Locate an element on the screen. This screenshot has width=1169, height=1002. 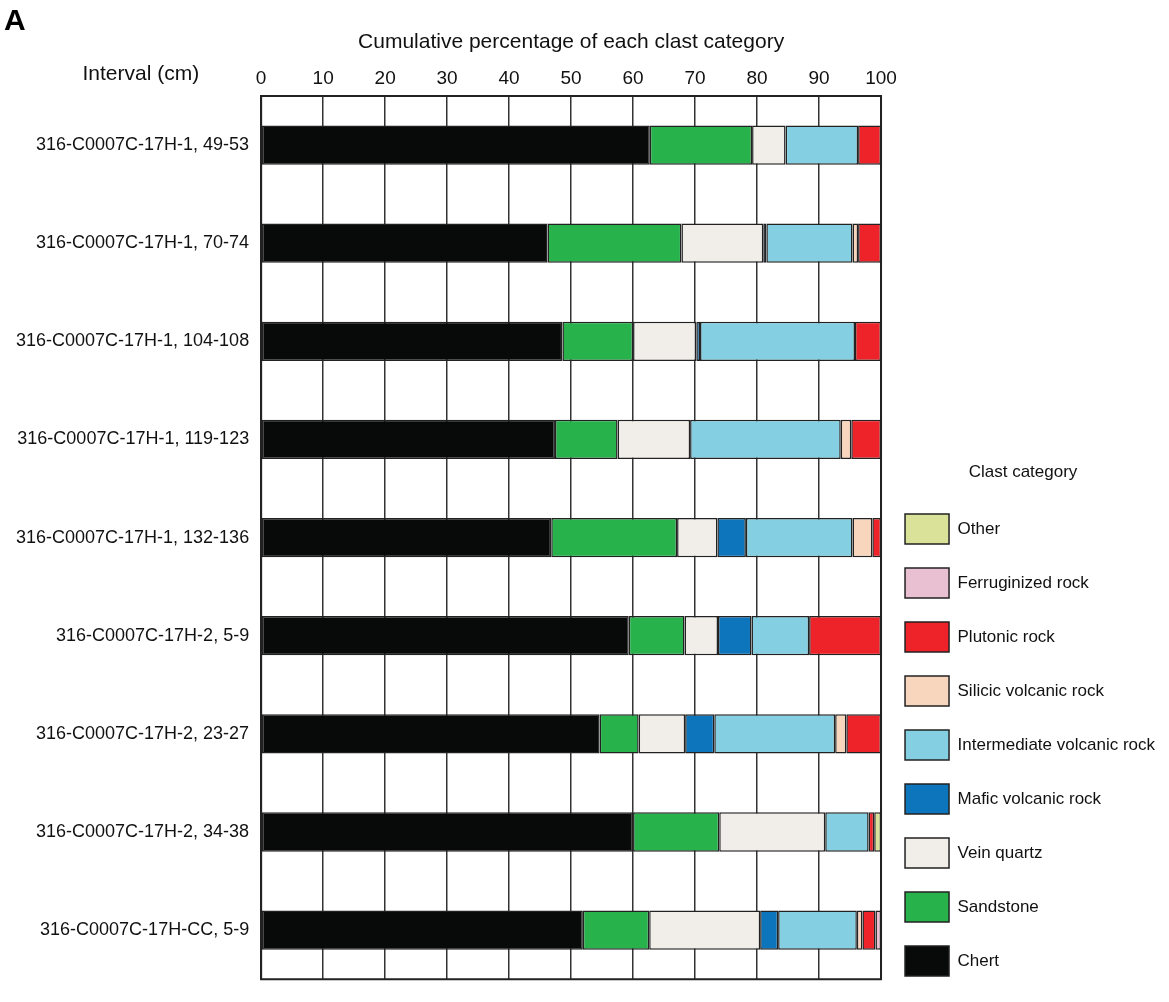
y-tick-label: 316-C0007C-17H-1, 49-53 is located at coordinates (143, 144).